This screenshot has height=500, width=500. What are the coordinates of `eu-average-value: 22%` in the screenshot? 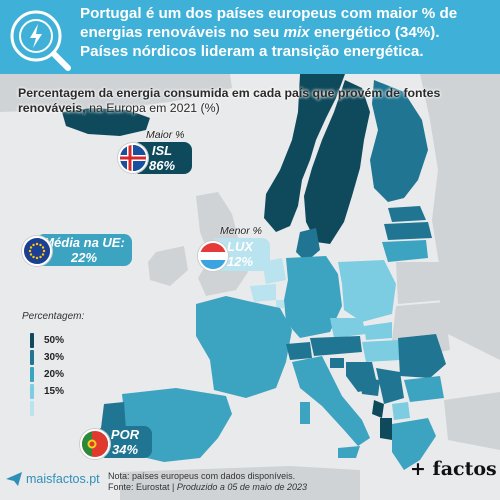 It's located at (84, 257).